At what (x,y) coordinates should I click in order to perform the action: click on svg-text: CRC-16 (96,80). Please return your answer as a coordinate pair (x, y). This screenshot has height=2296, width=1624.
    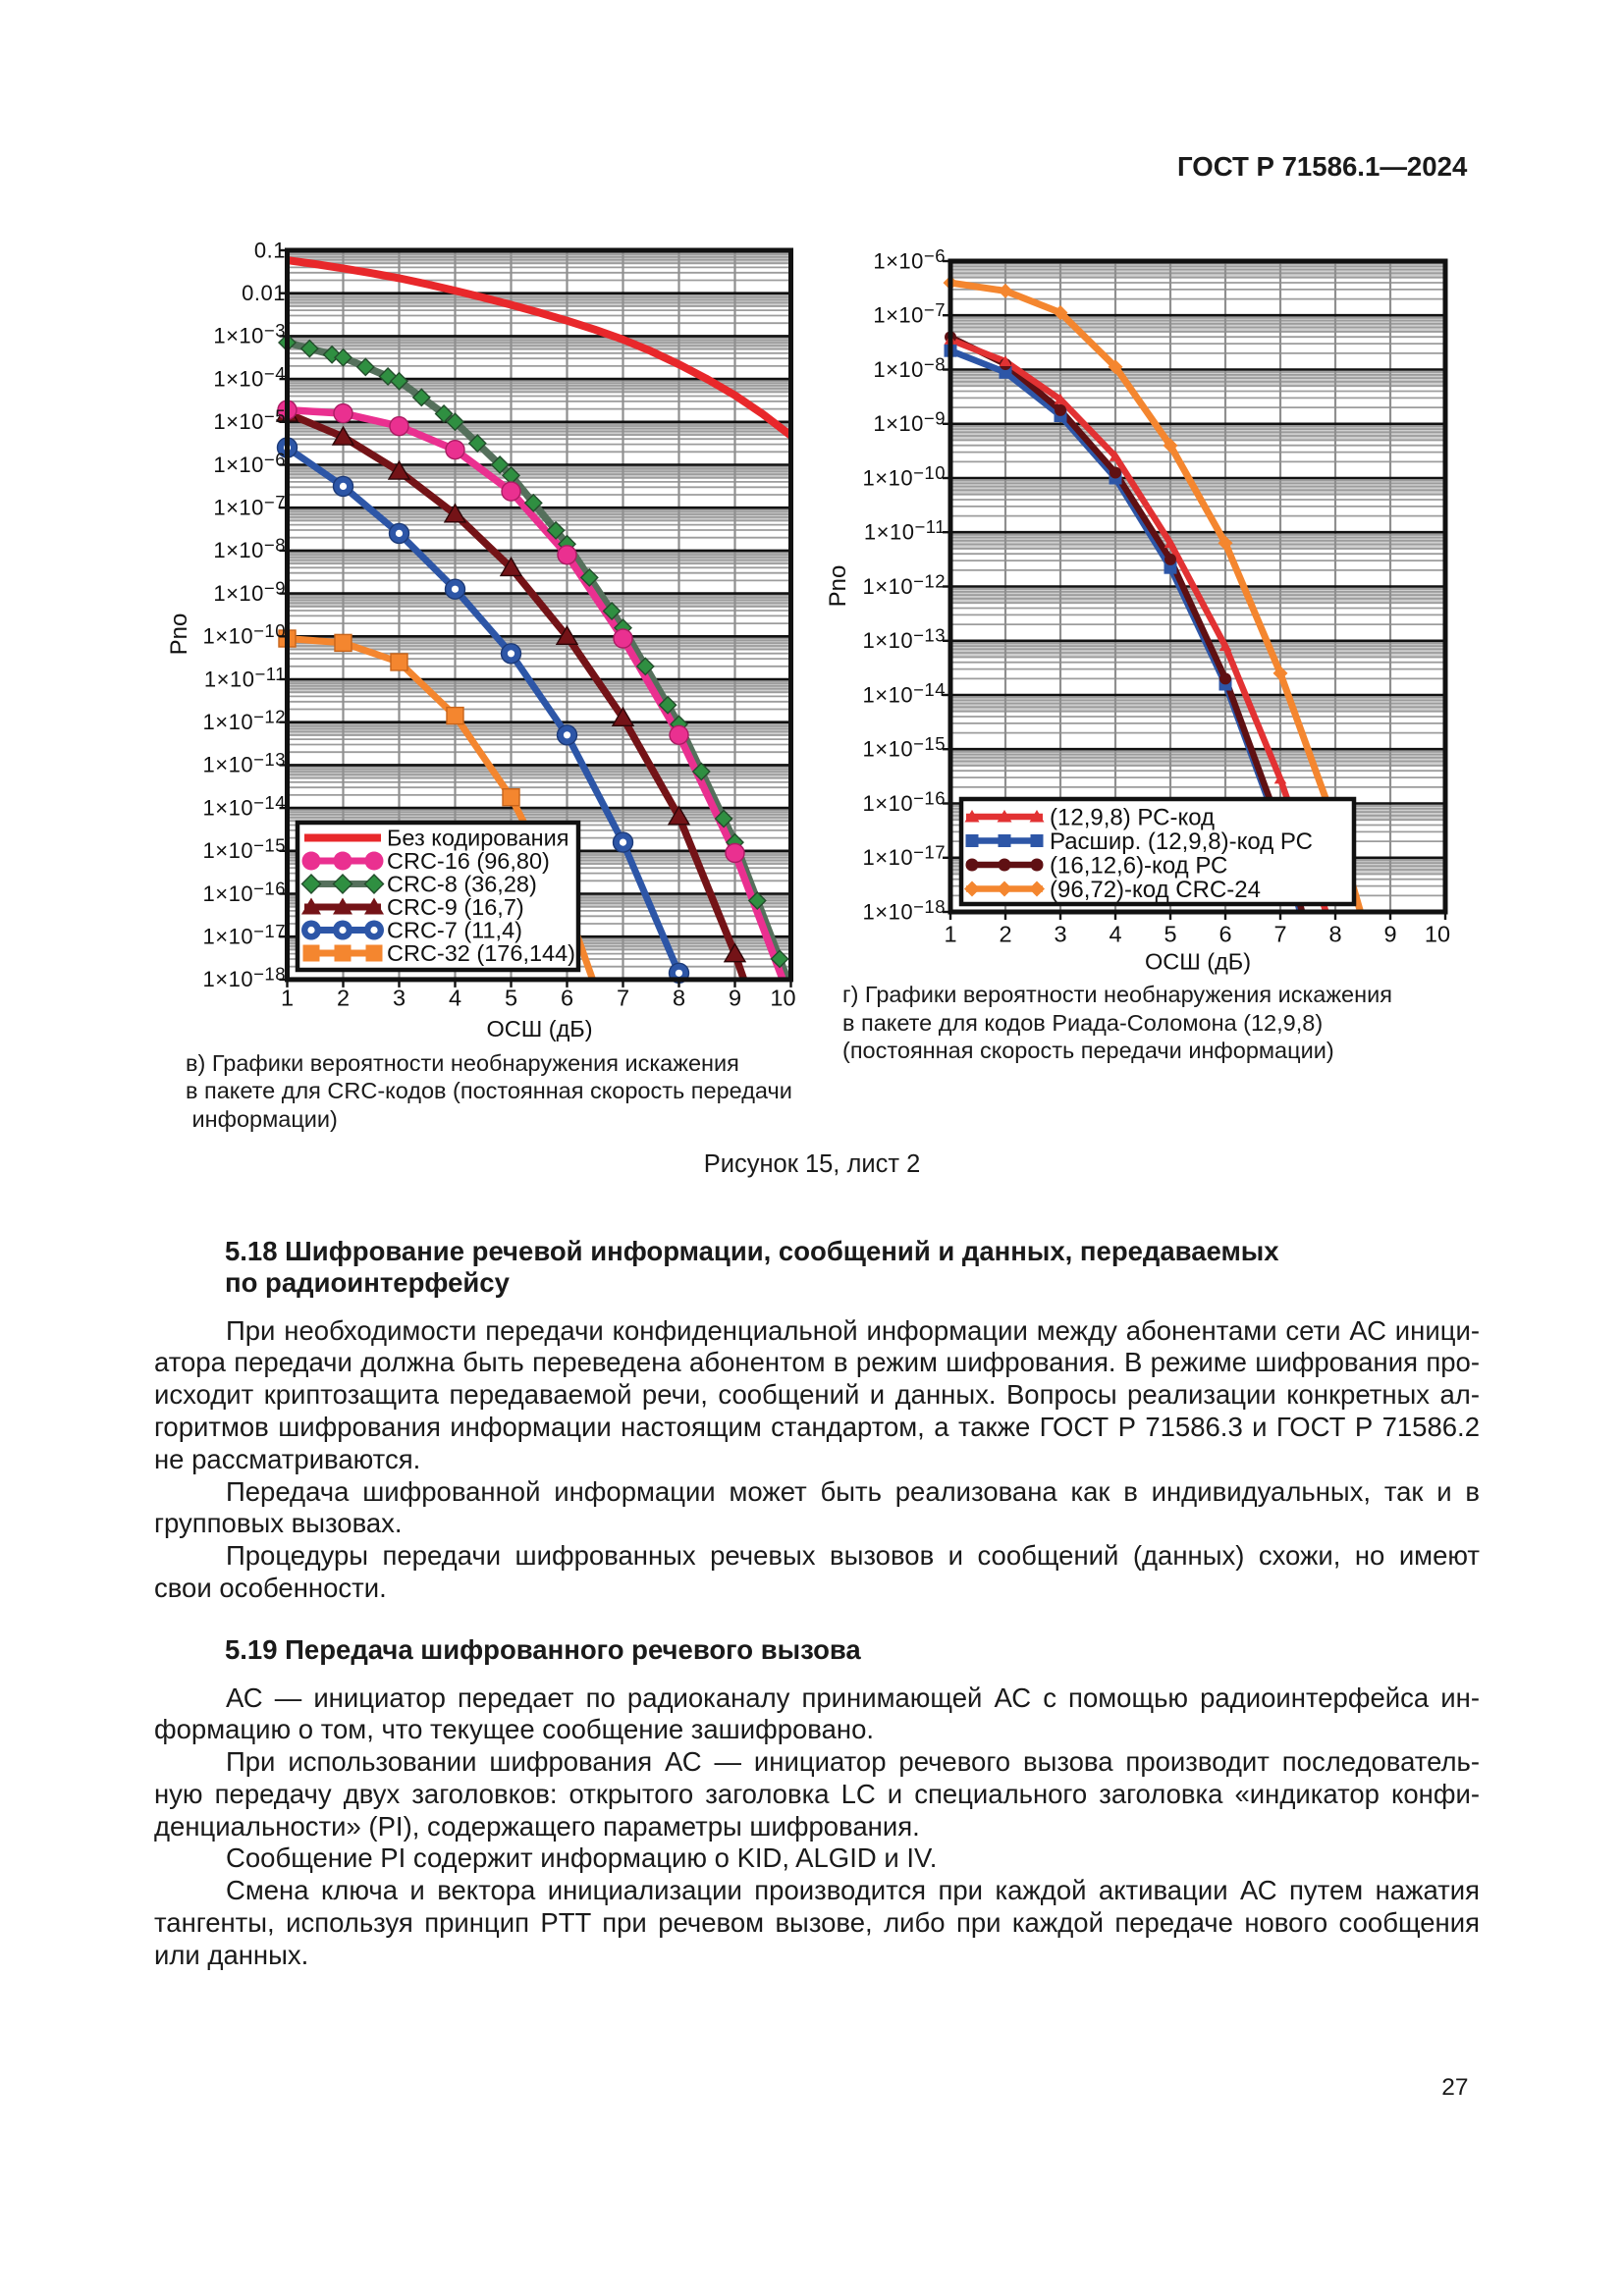
    Looking at the image, I should click on (468, 861).